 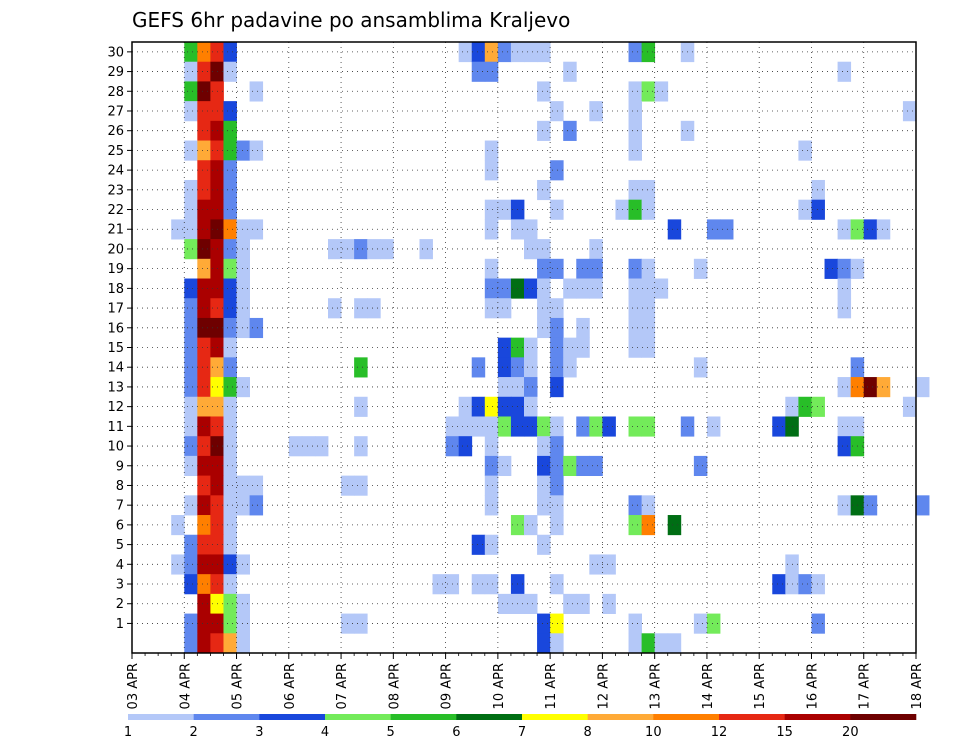 What do you see at coordinates (115, 387) in the screenshot?
I see `y-tick-label: 13` at bounding box center [115, 387].